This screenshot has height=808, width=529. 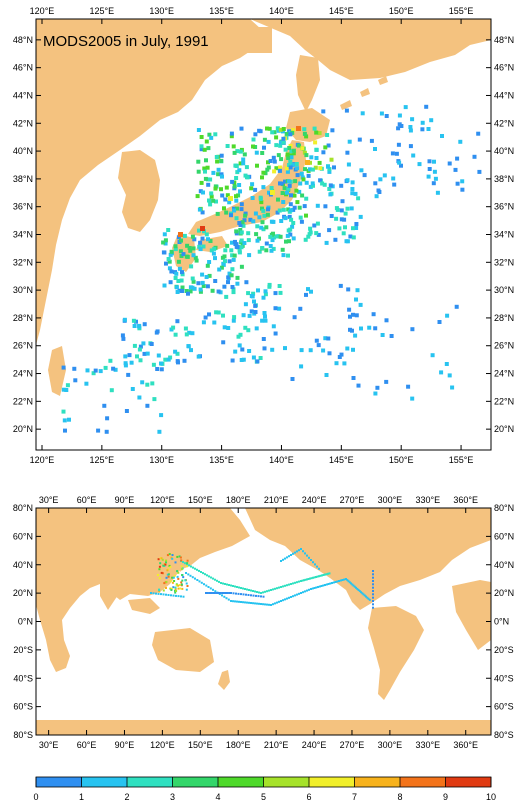 I want to click on colorbar-label: 7, so click(x=354, y=797).